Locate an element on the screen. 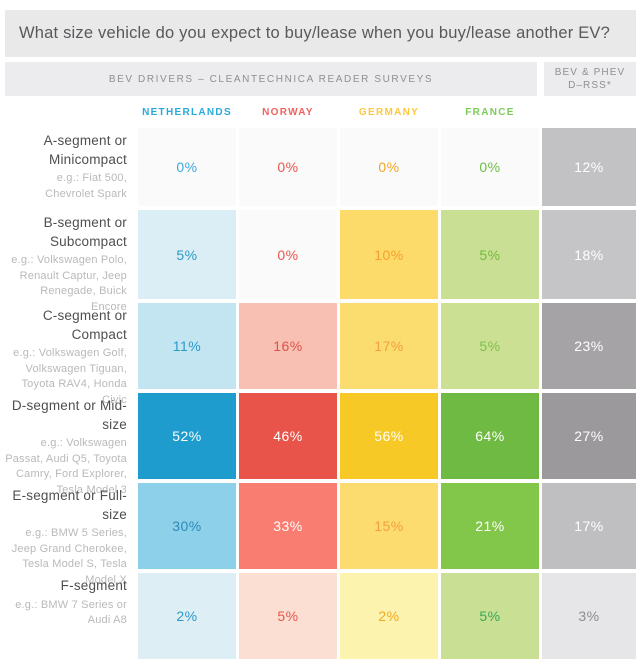 This screenshot has width=641, height=670. column-header-netherlands: NETHERLANDS is located at coordinates (187, 112).